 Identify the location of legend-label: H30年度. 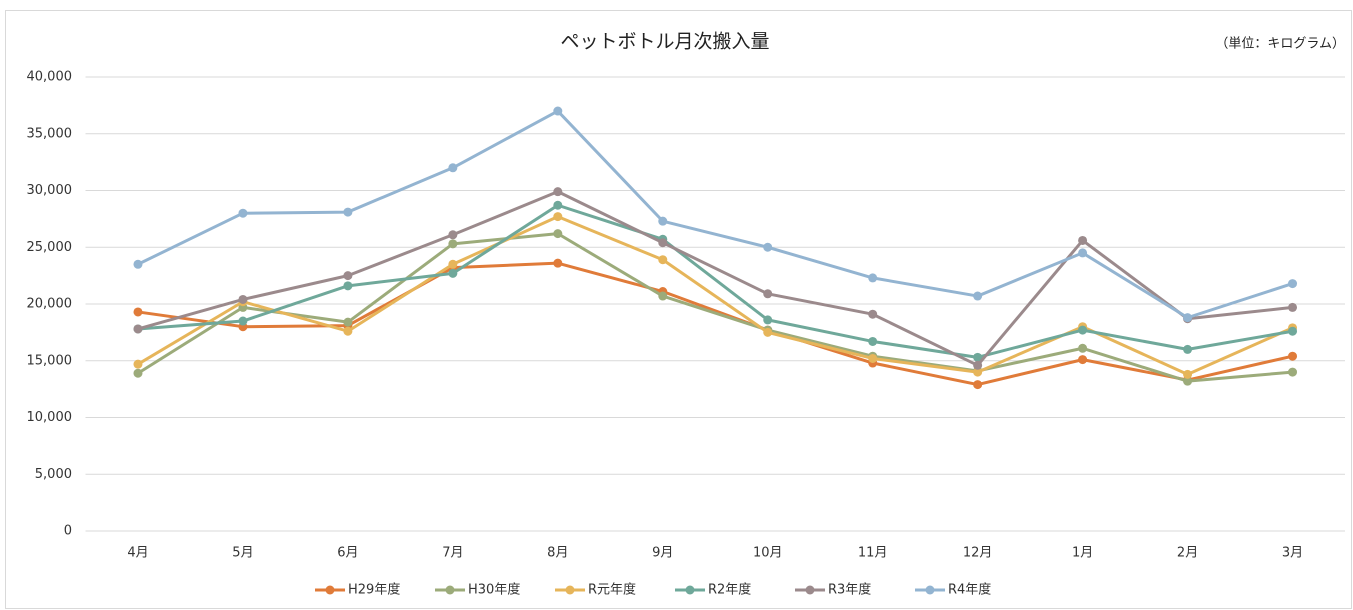
(494, 590).